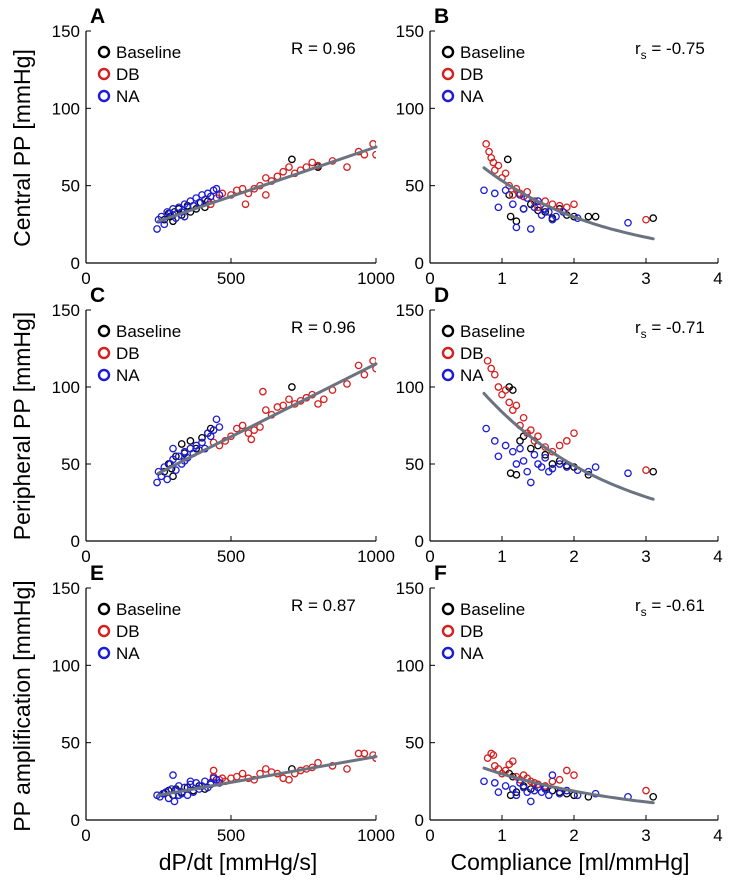 The image size is (729, 881). I want to click on stat-value: = -0.75, so click(676, 48).